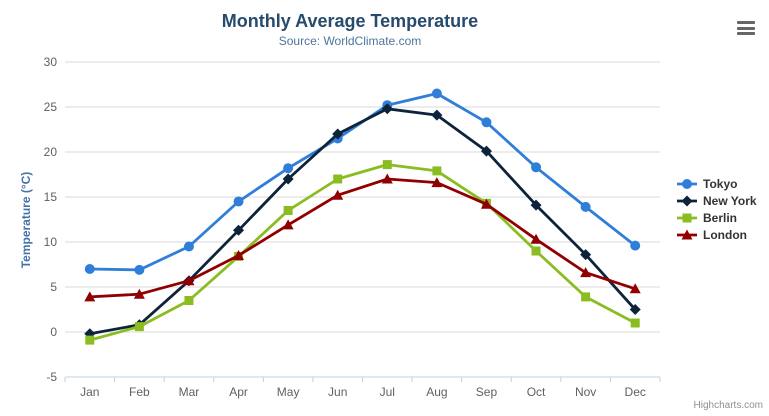 The image size is (769, 416). Describe the element at coordinates (350, 21) in the screenshot. I see `chart-title: Monthly Average Temperature` at that location.